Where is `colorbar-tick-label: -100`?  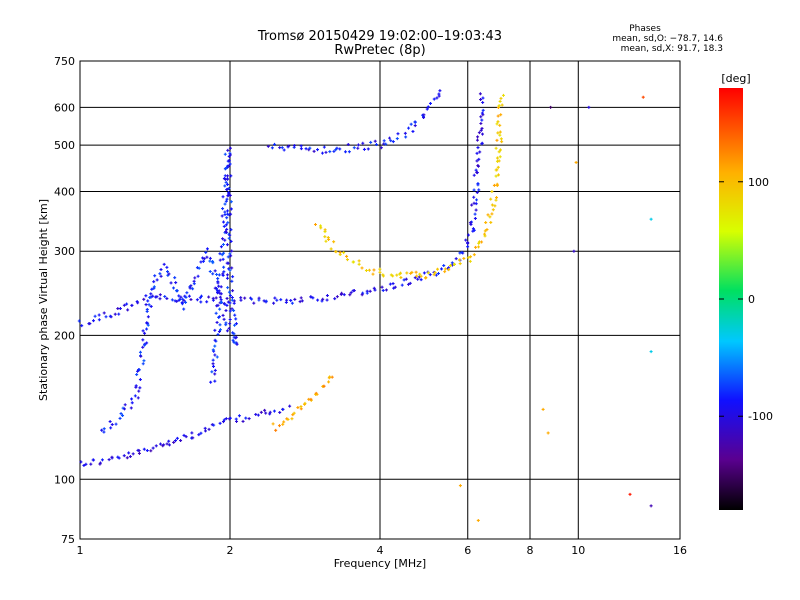
colorbar-tick-label: -100 is located at coordinates (760, 416).